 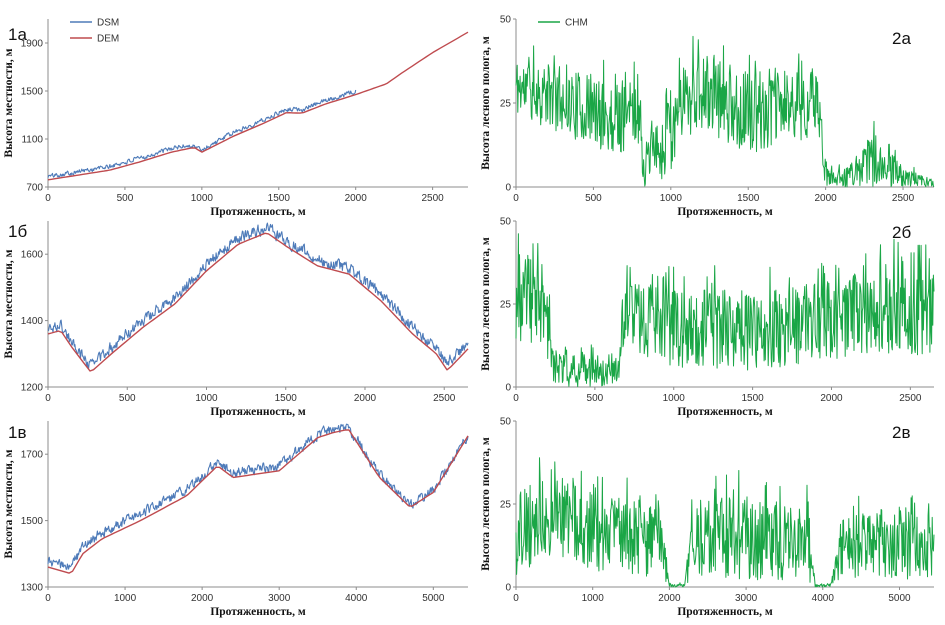 What do you see at coordinates (901, 38) in the screenshot?
I see `panel-label: 2а` at bounding box center [901, 38].